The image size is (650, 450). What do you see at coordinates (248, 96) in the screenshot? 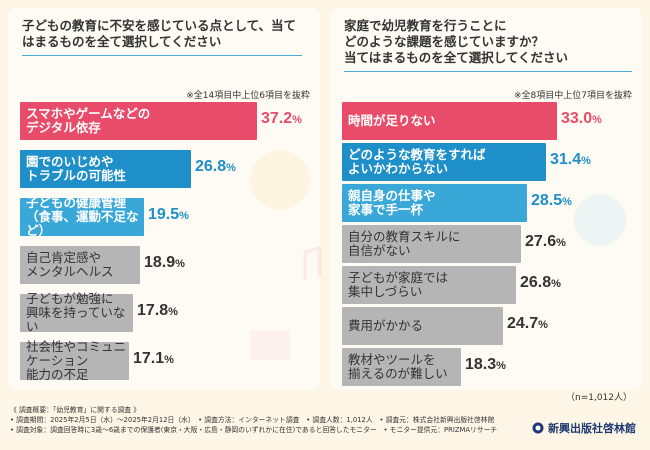
I see `left-note: ※全14項目中上位6項目を抜粋` at bounding box center [248, 96].